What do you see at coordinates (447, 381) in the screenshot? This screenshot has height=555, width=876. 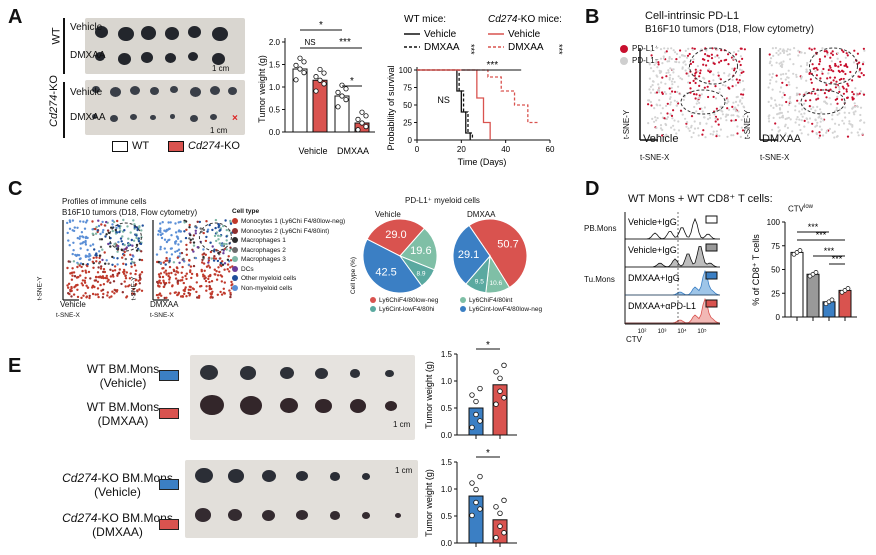 I see `y-tick-label: 1.0` at bounding box center [447, 381].